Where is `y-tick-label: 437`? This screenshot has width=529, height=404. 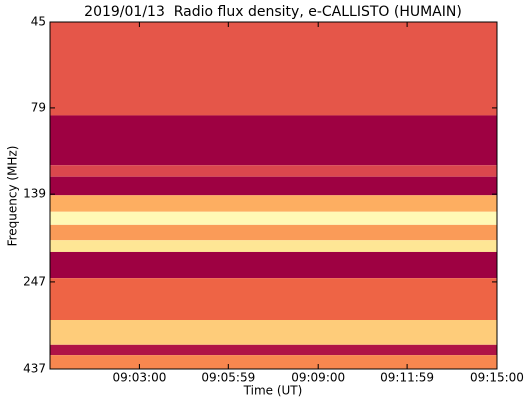 y-tick-label: 437 is located at coordinates (34, 369).